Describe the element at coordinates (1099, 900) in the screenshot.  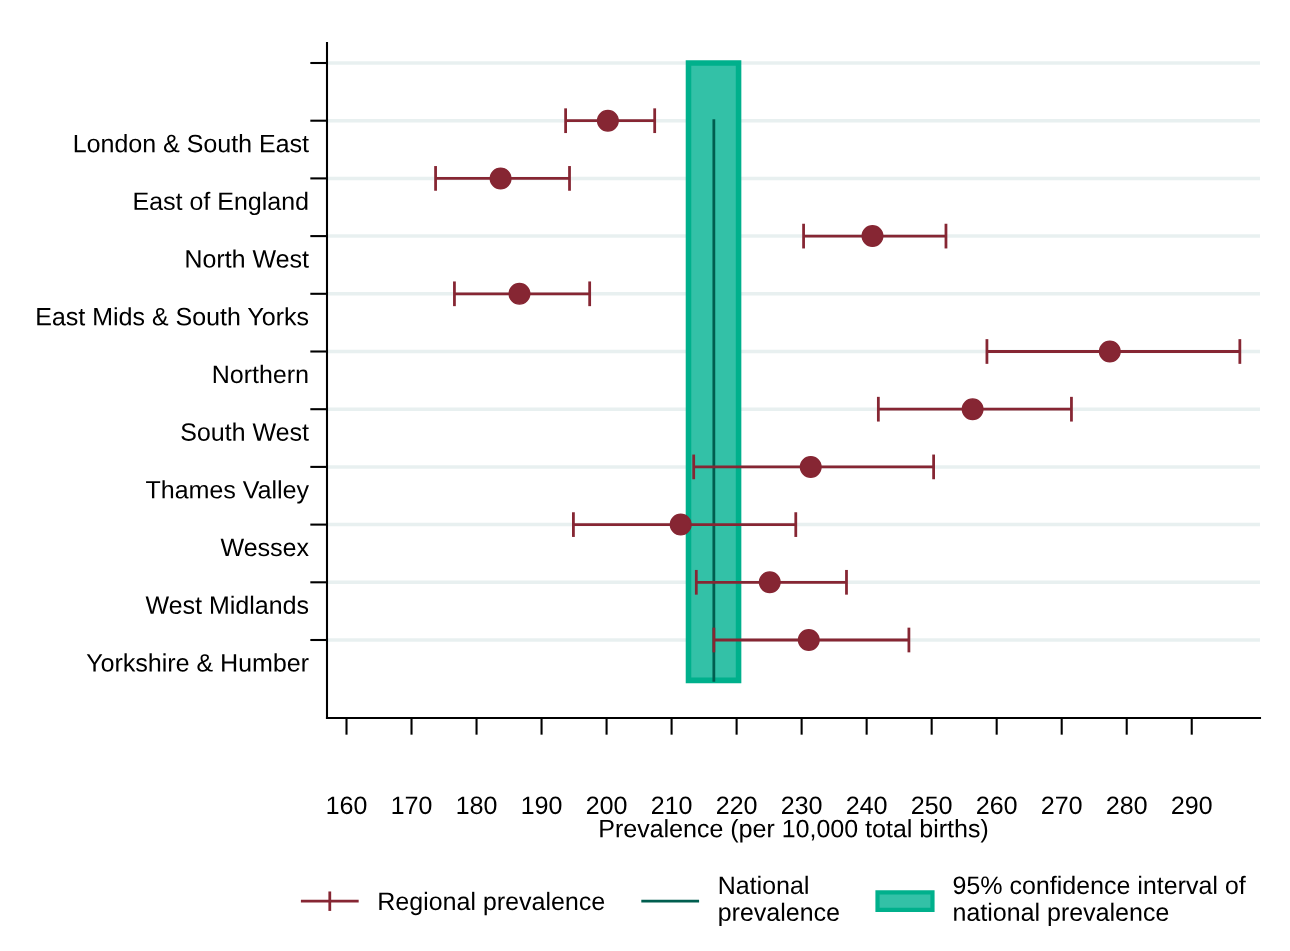
I see `legend-label: 95% confidence interval of national prevalence` at that location.